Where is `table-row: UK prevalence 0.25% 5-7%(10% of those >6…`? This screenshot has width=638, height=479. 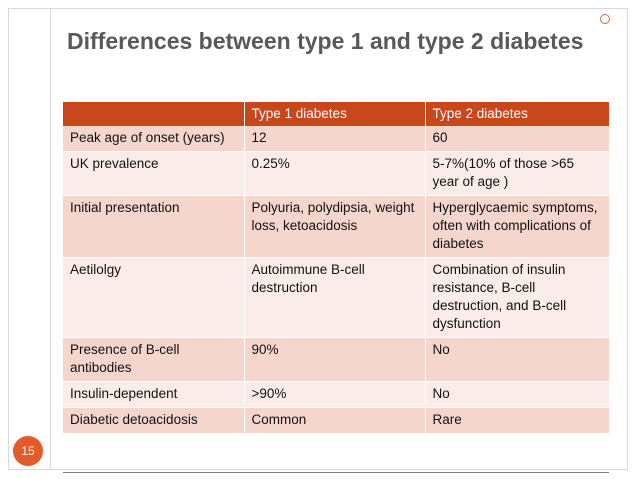 table-row: UK prevalence 0.25% 5-7%(10% of those >6… is located at coordinates (336, 173).